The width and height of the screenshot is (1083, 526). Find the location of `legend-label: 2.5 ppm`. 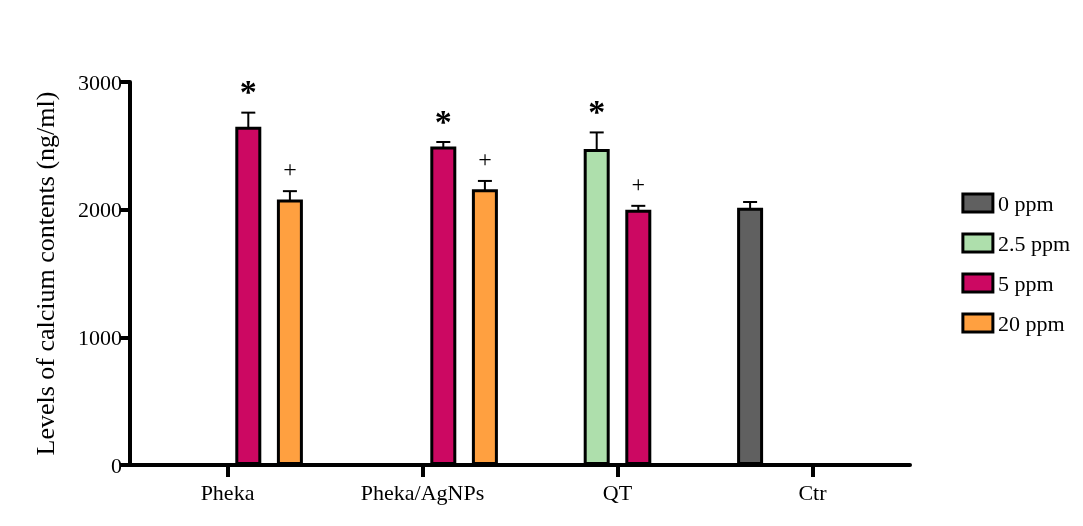

legend-label: 2.5 ppm is located at coordinates (1034, 243).